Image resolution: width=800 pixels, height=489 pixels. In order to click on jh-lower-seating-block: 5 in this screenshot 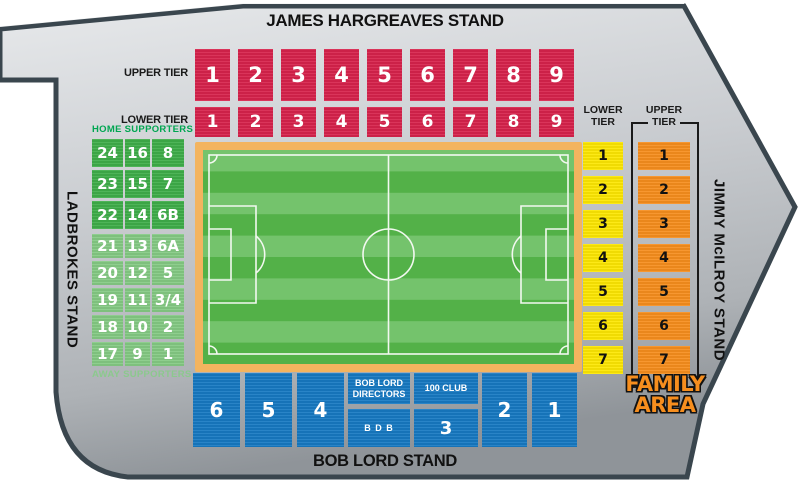, I will do `click(384, 122)`.